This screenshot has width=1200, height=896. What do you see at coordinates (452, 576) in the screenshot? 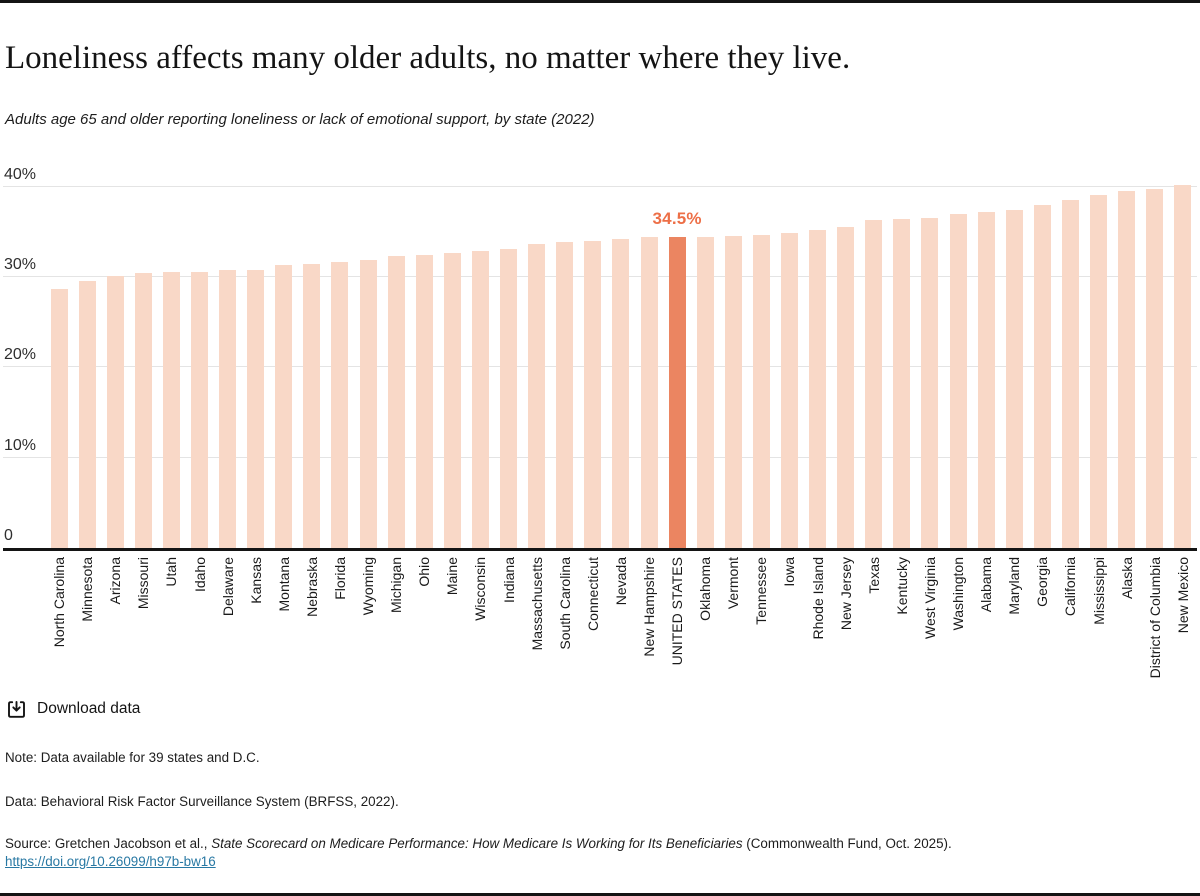
I see `x-tick-label: Maine` at bounding box center [452, 576].